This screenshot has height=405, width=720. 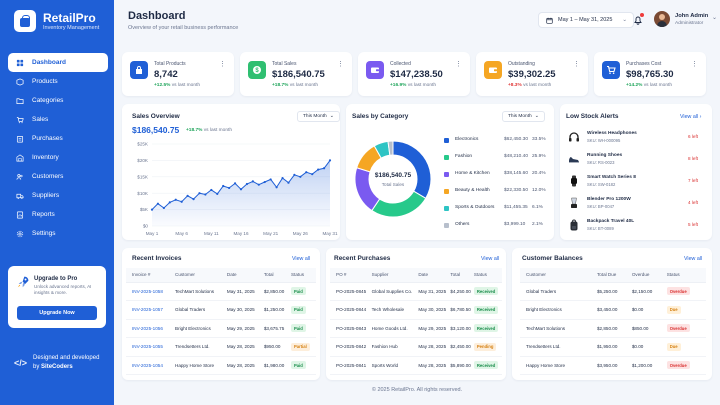 I want to click on low-stock-item: Wireless Headphones SKU: WH-000095 6 left, so click(x=636, y=138).